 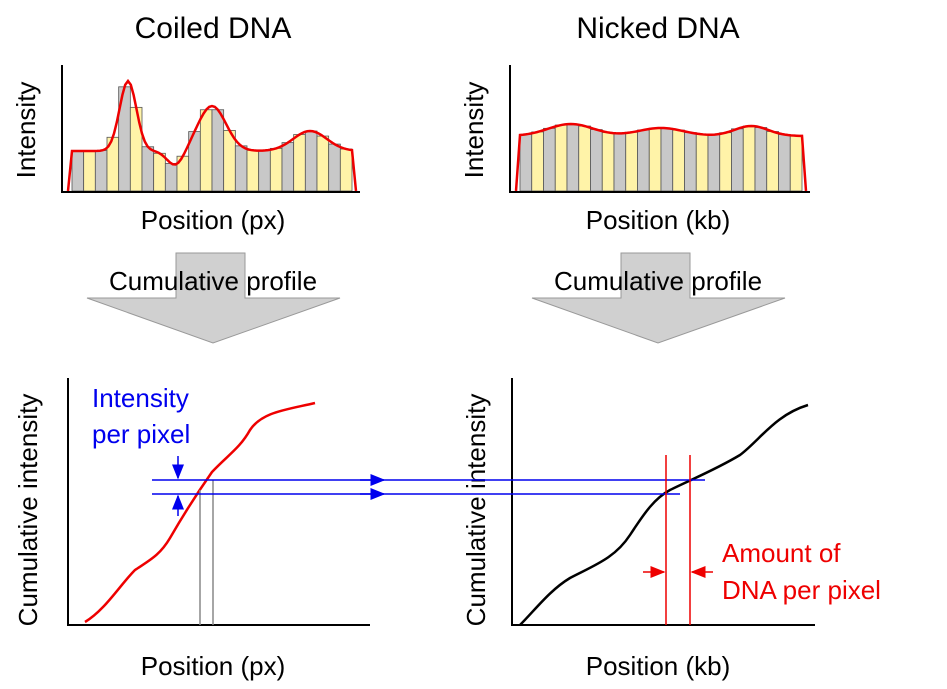 I want to click on panel-title: Coiled DNA, so click(x=213, y=28).